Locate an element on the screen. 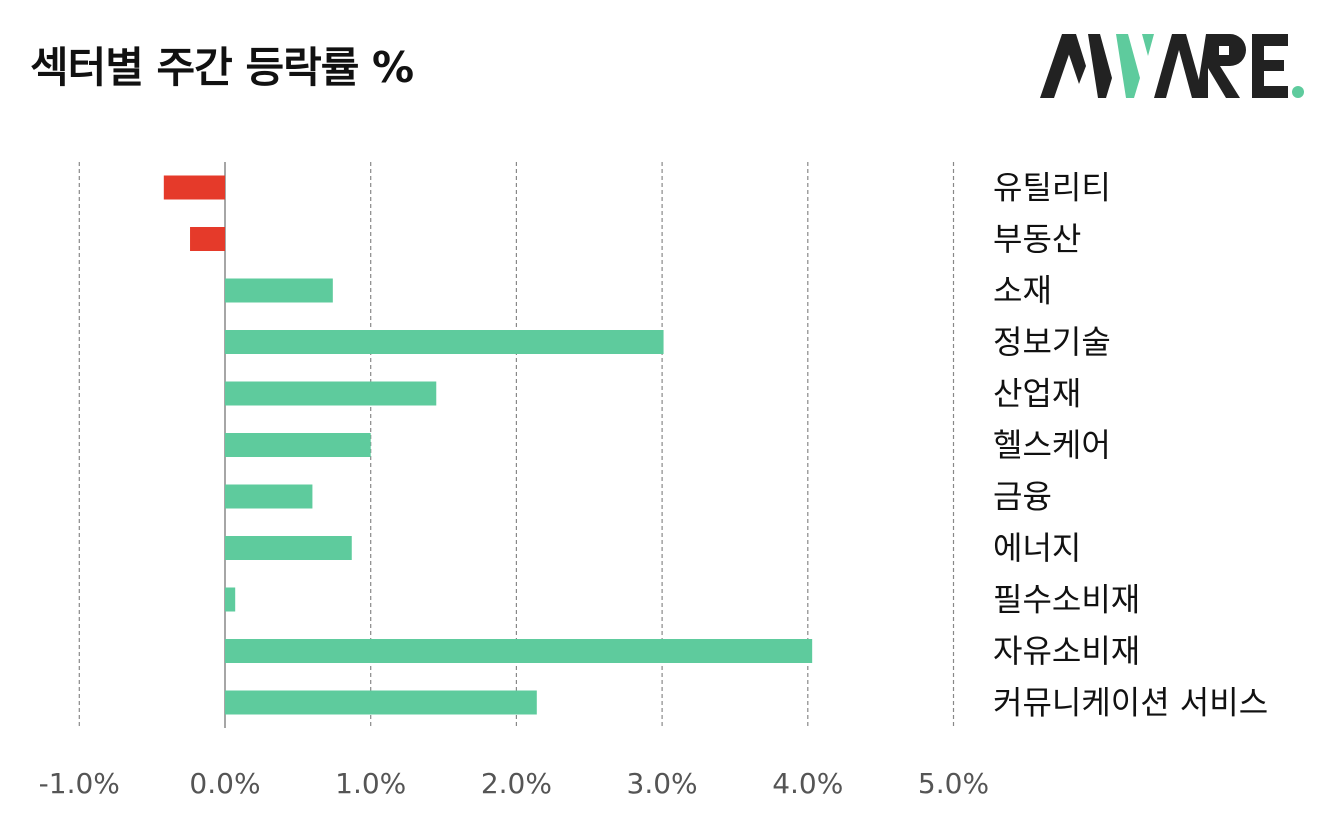 The image size is (1326, 824). category-label: 산업재 is located at coordinates (1037, 394).